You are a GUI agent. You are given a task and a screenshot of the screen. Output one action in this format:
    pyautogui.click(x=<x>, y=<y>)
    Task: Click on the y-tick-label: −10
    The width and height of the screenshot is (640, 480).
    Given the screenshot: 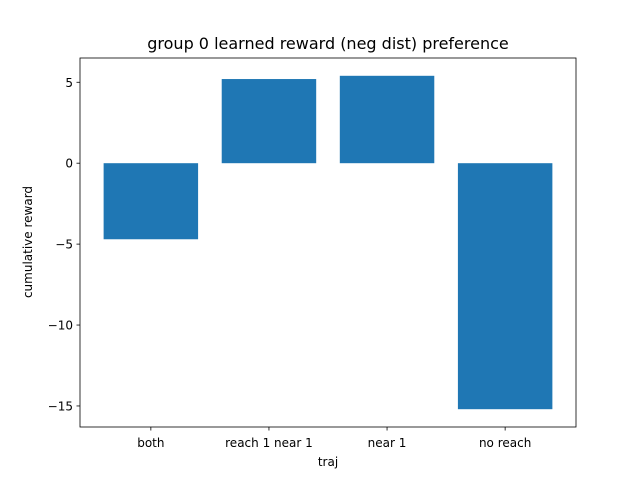 What is the action you would take?
    pyautogui.click(x=60, y=326)
    